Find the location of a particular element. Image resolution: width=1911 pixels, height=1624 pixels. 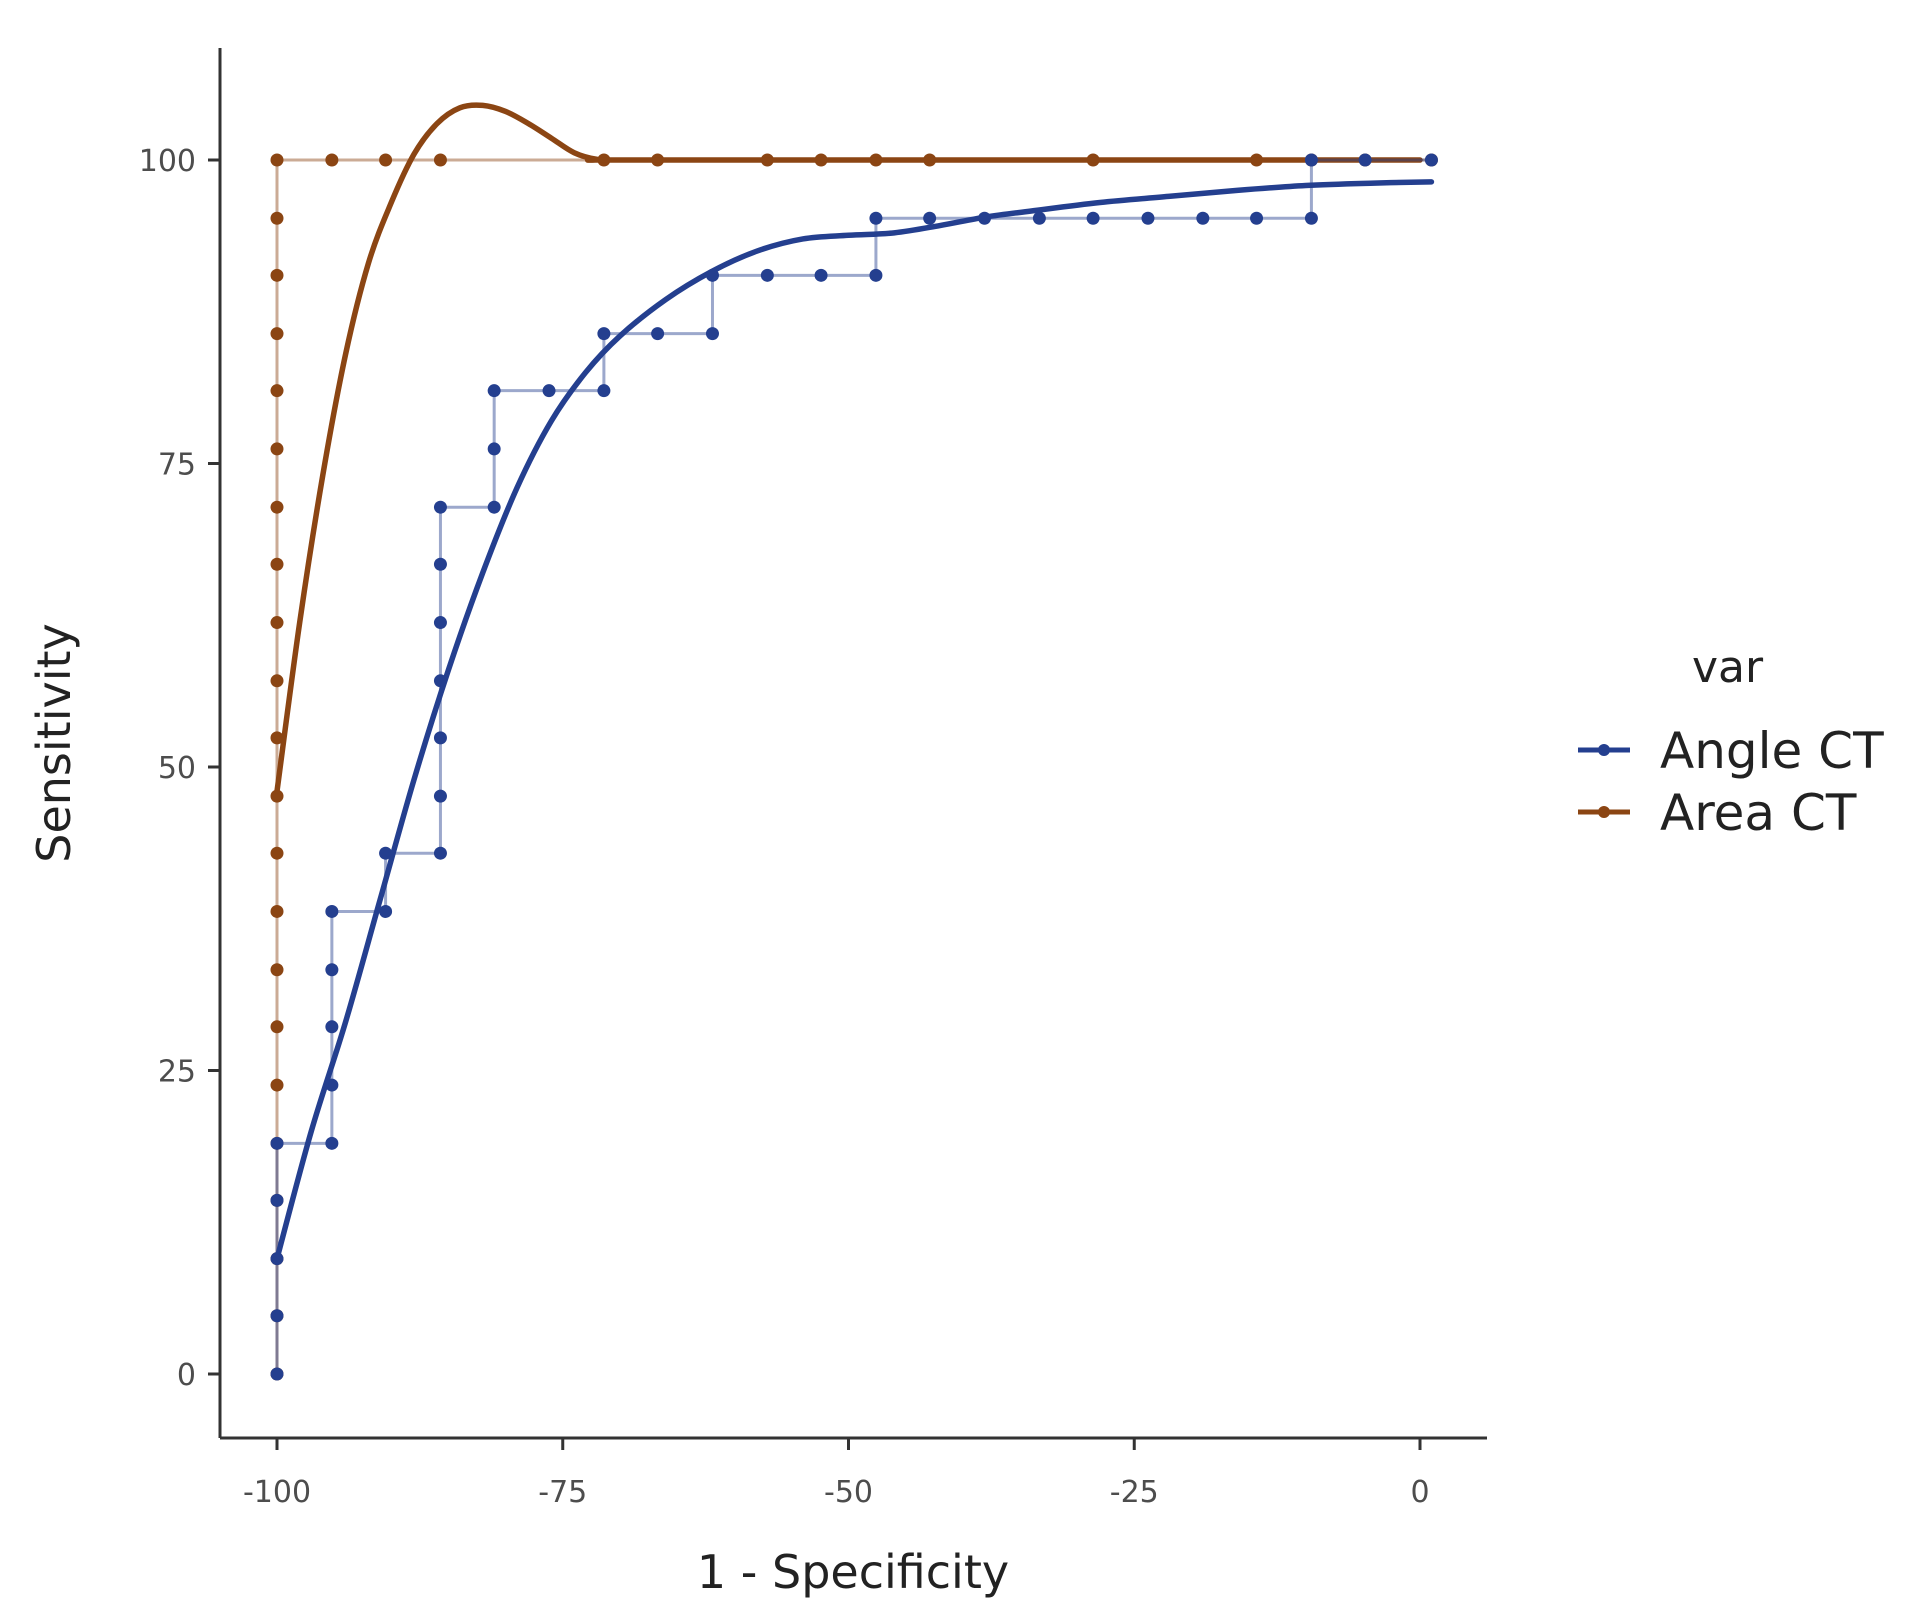

legend-item-area-ct: Area CT is located at coordinates (1717, 813).